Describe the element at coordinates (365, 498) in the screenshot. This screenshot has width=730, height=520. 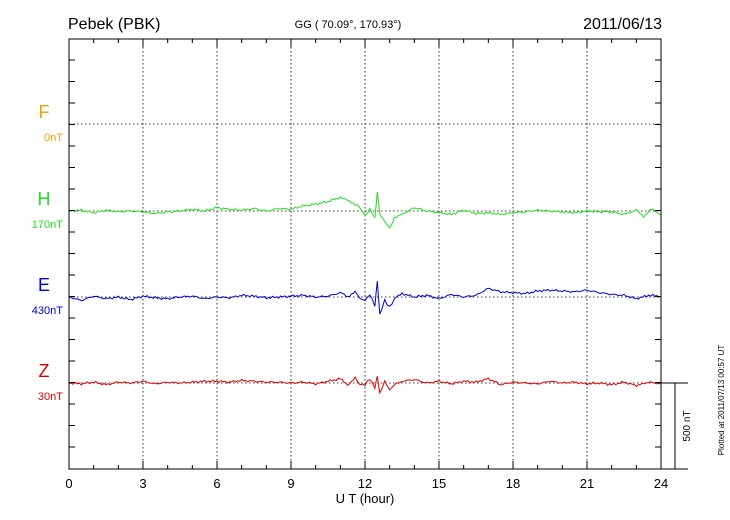
I see `x-axis-label: U T (hour)` at that location.